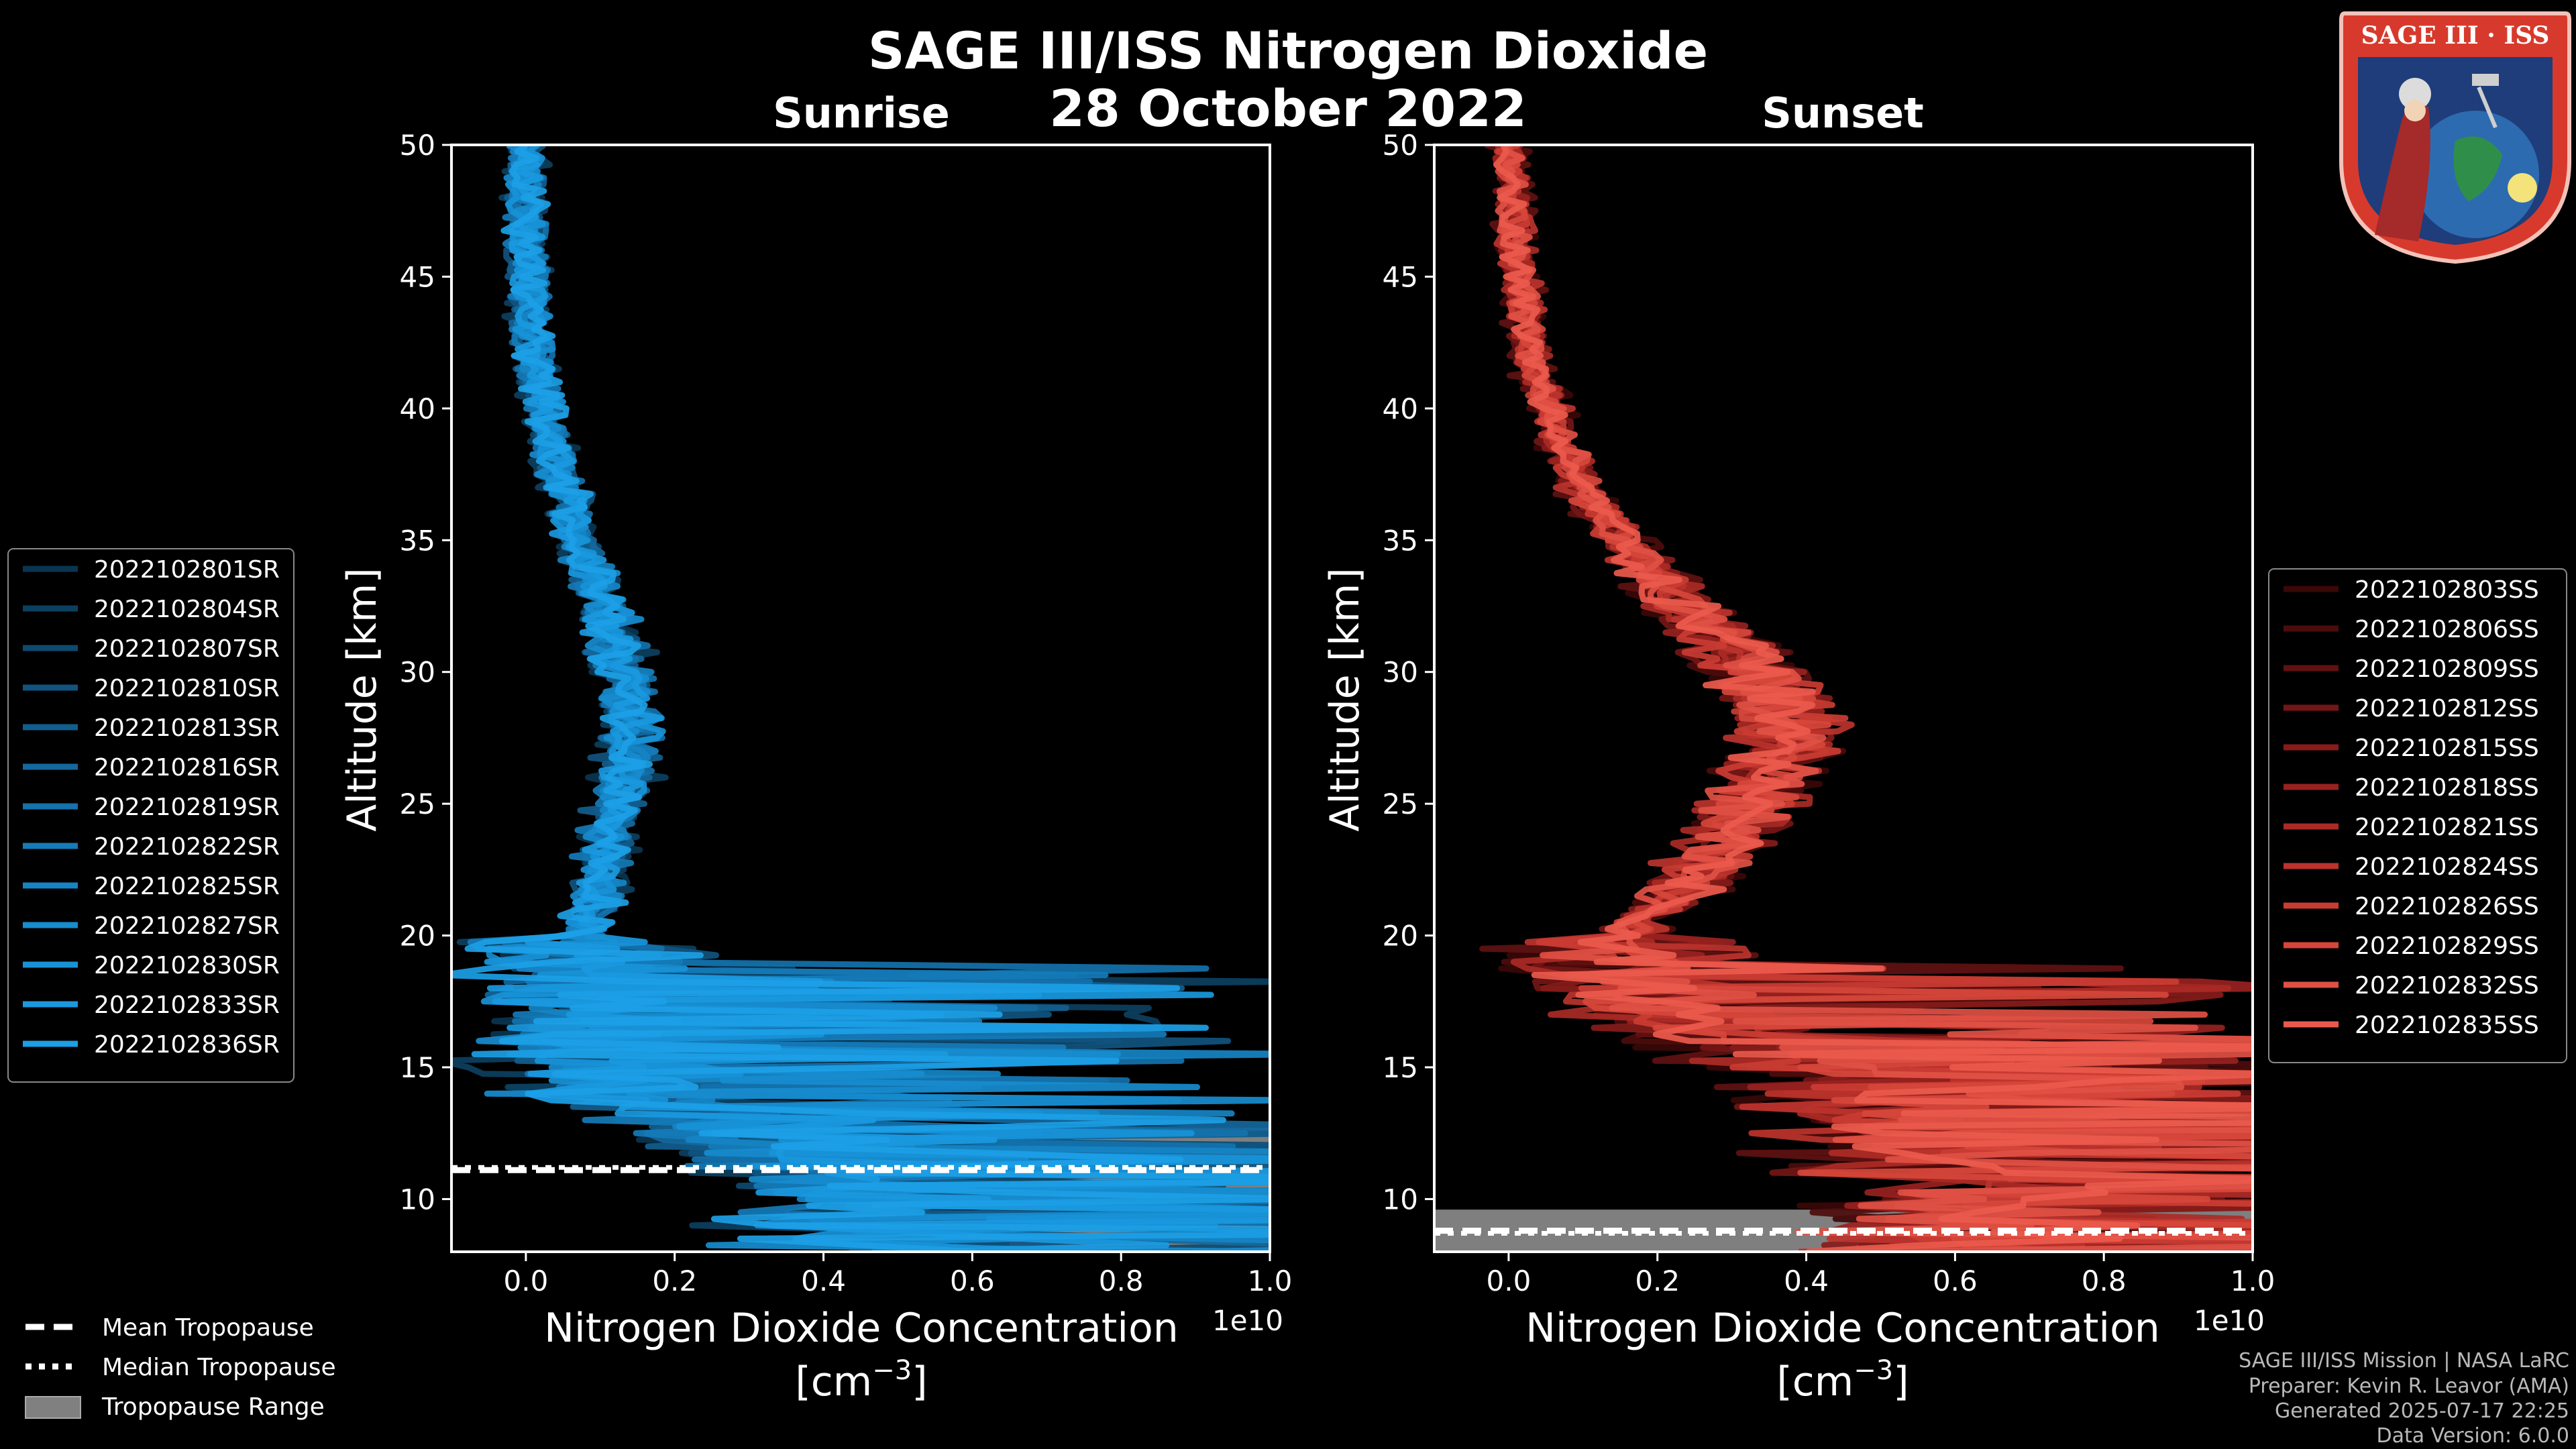 The height and width of the screenshot is (1449, 2576). What do you see at coordinates (2473, 1436) in the screenshot?
I see `credit-data-version: Data Version: 6.0.0` at bounding box center [2473, 1436].